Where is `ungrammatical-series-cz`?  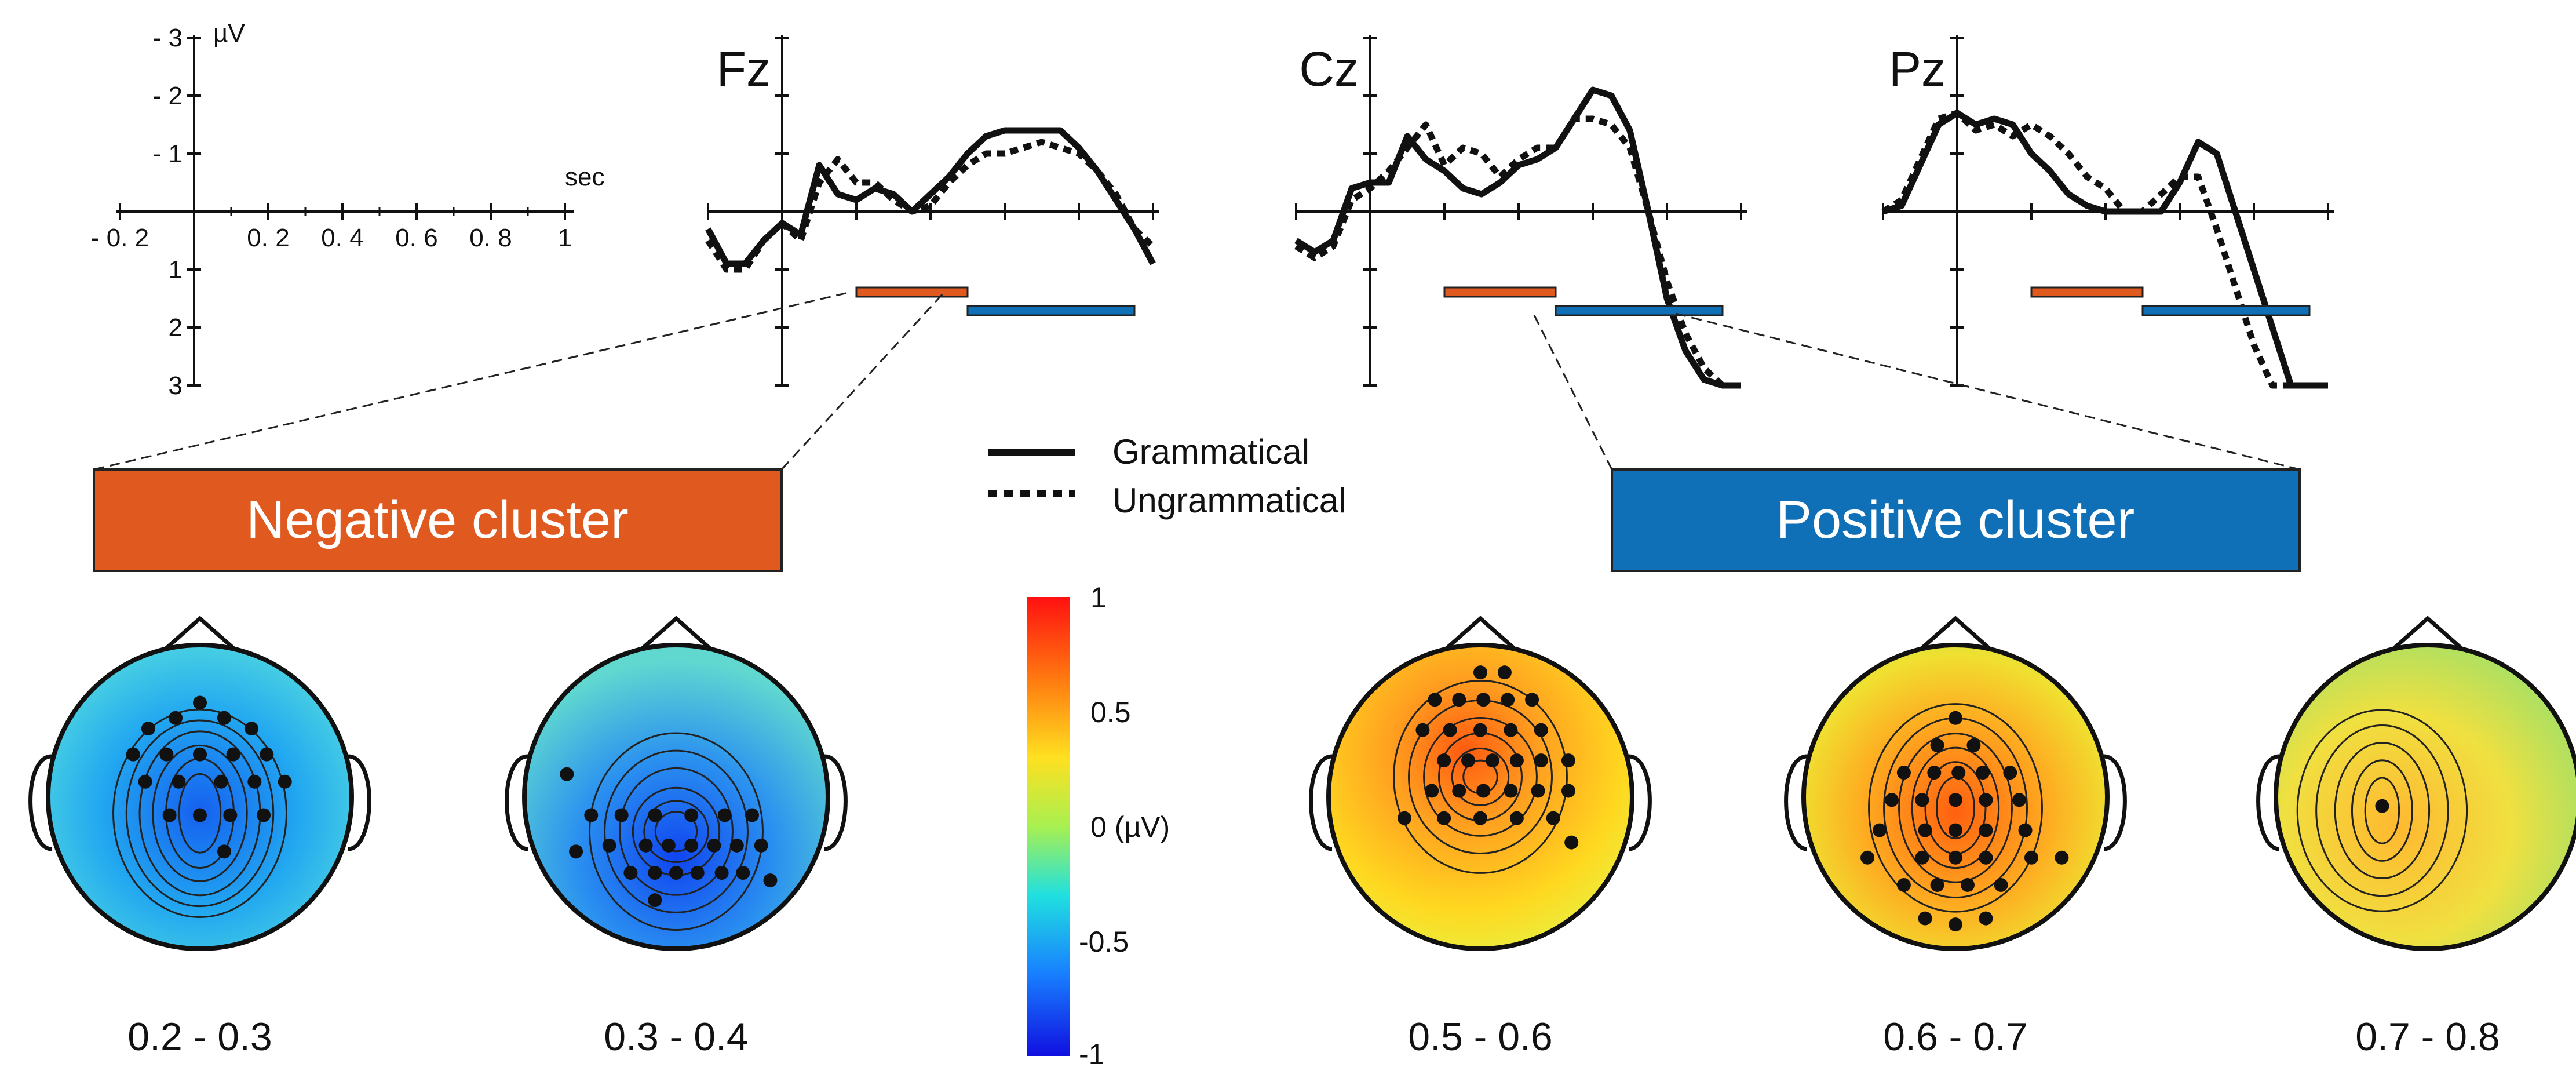 ungrammatical-series-cz is located at coordinates (1517, 252).